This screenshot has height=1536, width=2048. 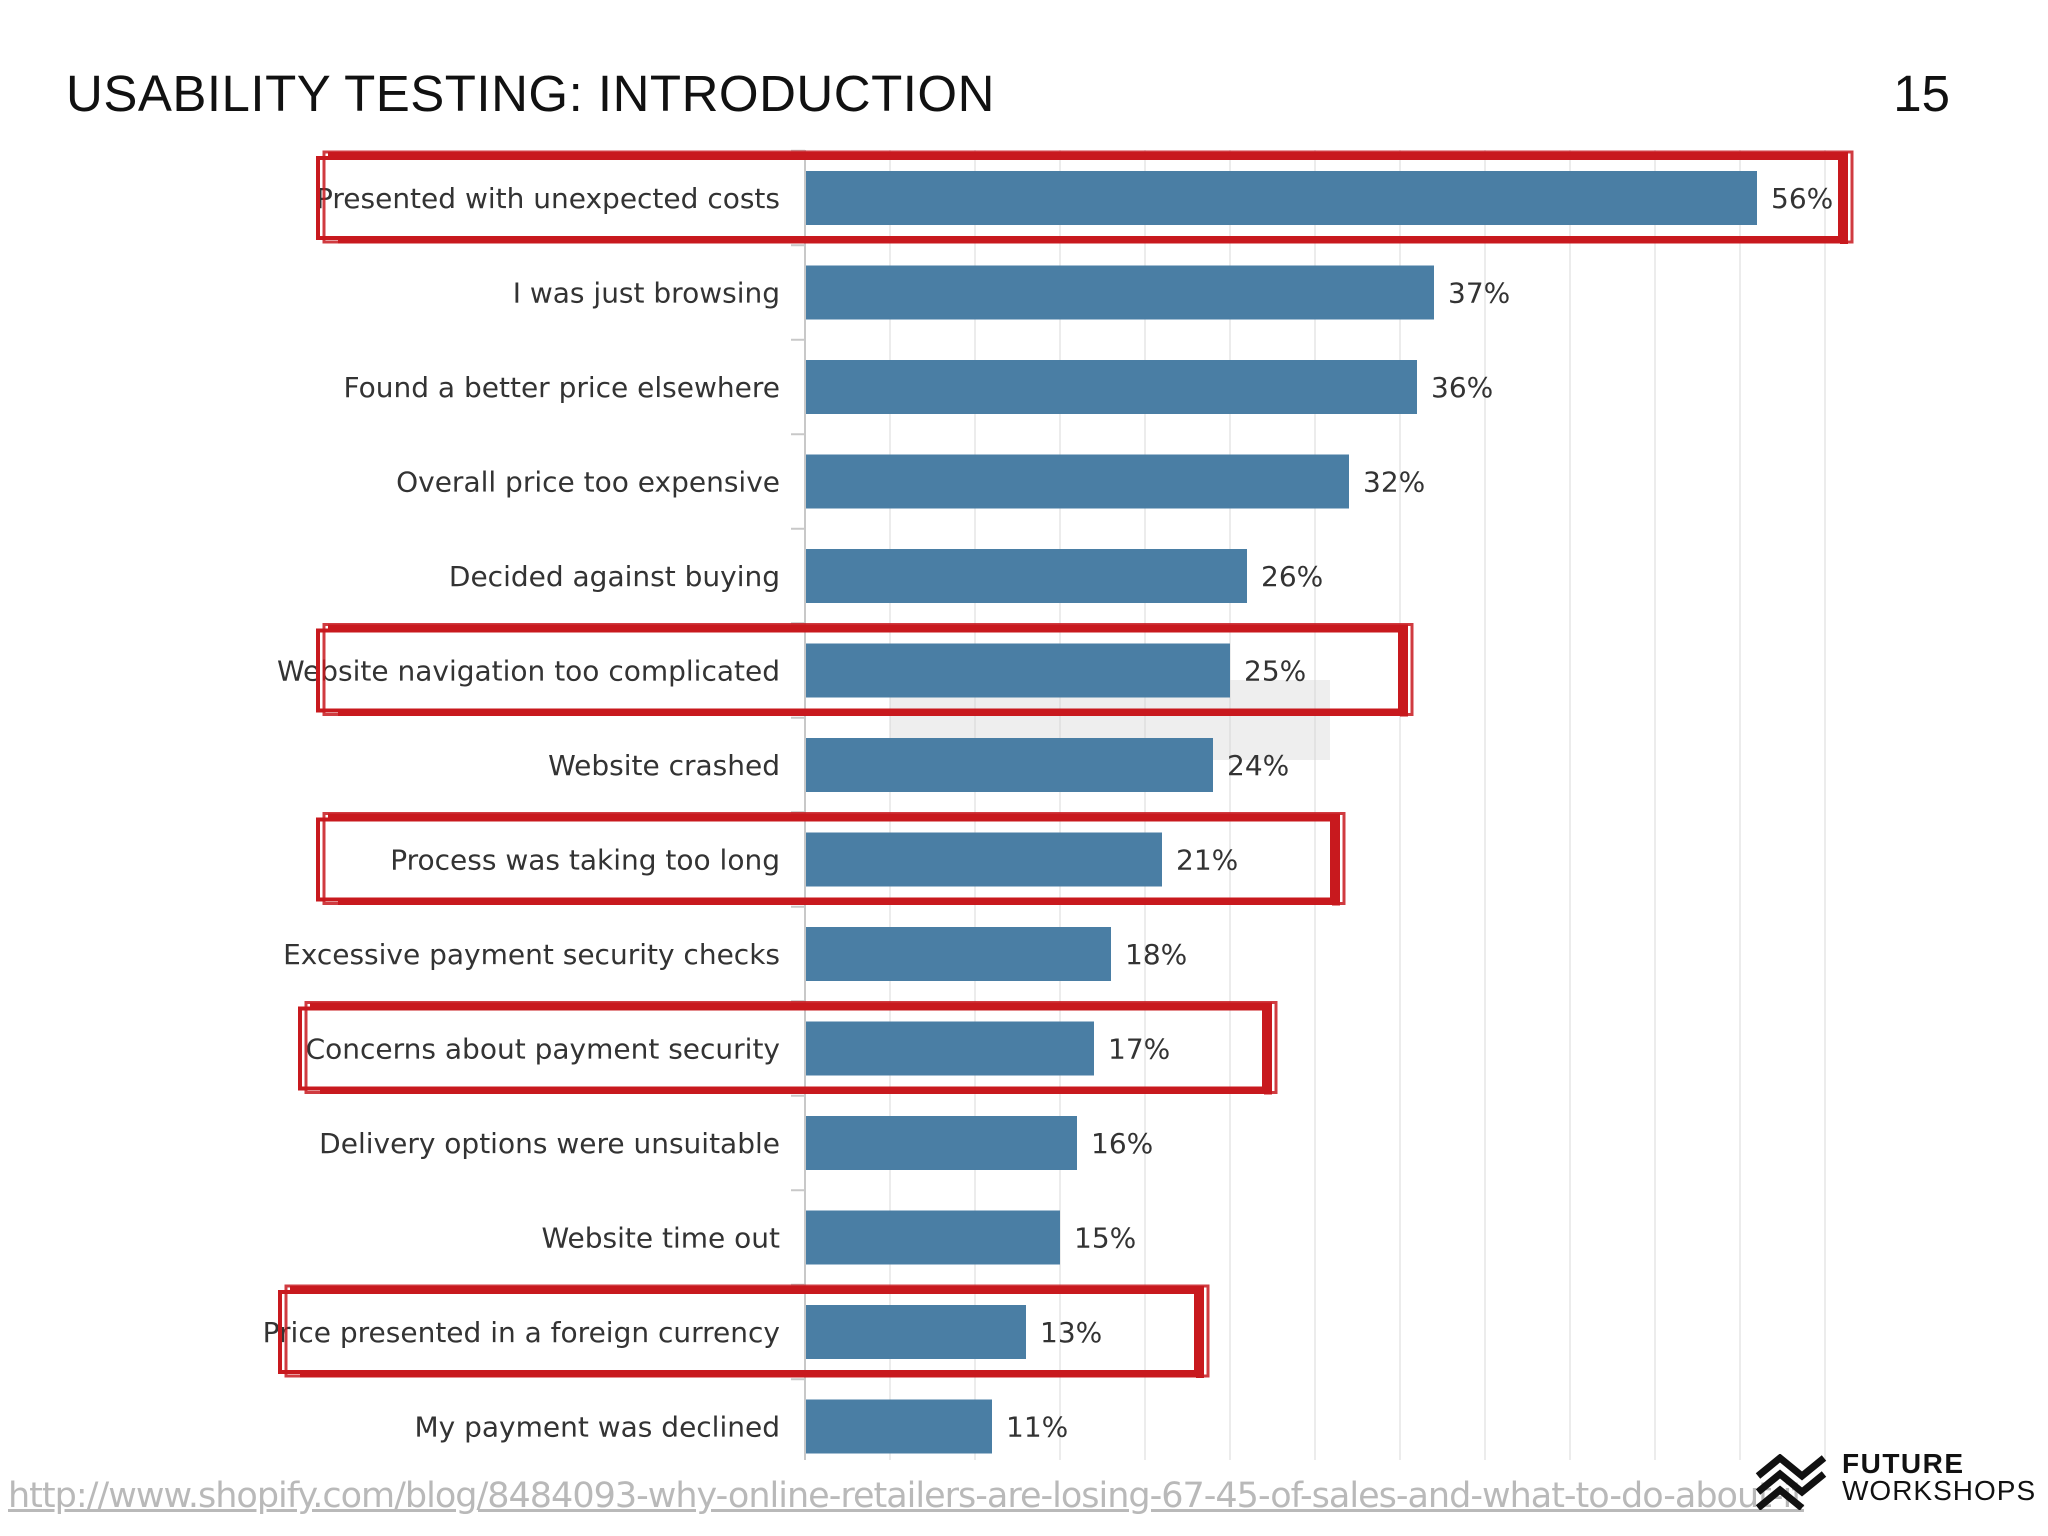 I want to click on logo-text-line2: WORKSHOPS, so click(x=1939, y=1490).